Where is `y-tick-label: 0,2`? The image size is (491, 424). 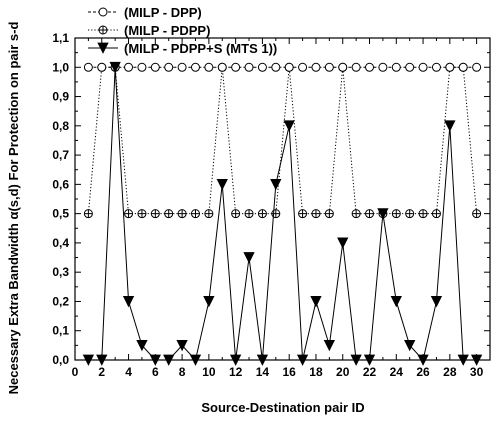
y-tick-label: 0,2 is located at coordinates (60, 301).